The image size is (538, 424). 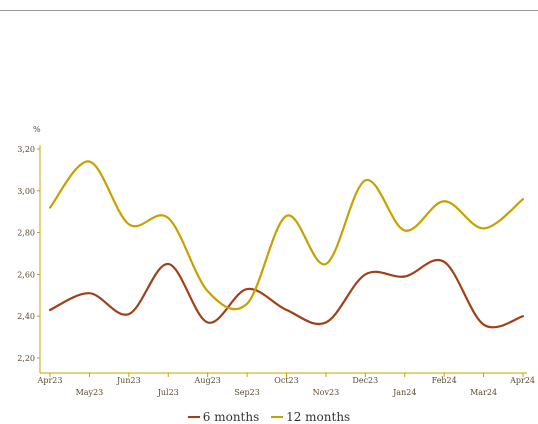 What do you see at coordinates (326, 392) in the screenshot?
I see `x-tick-label: Nov23` at bounding box center [326, 392].